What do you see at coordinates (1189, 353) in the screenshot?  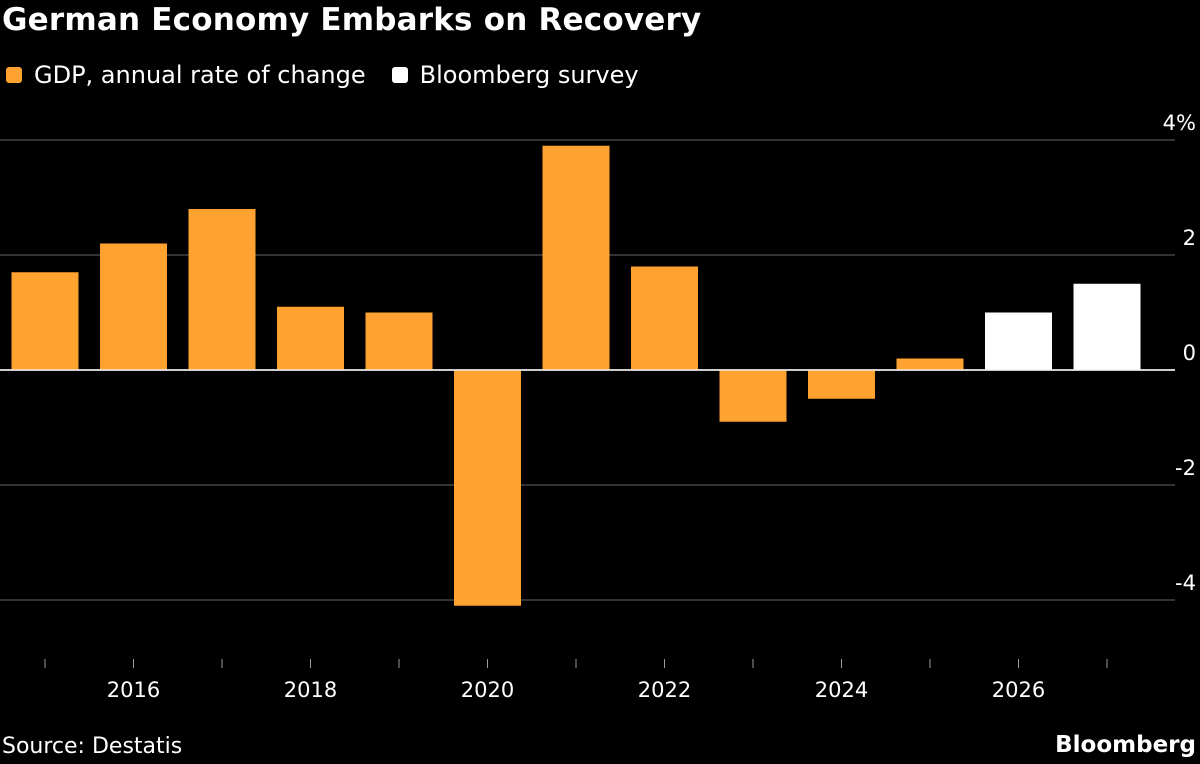 I see `y-tick-label: 0` at bounding box center [1189, 353].